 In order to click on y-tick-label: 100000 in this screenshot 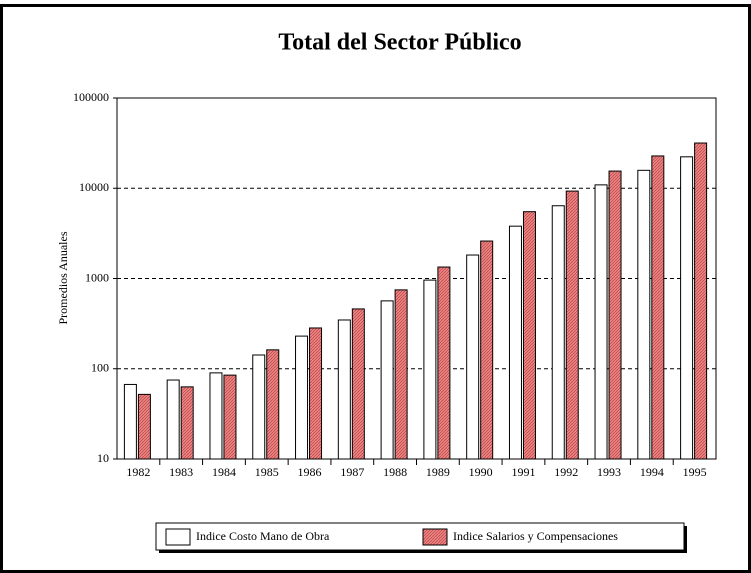, I will do `click(91, 97)`.